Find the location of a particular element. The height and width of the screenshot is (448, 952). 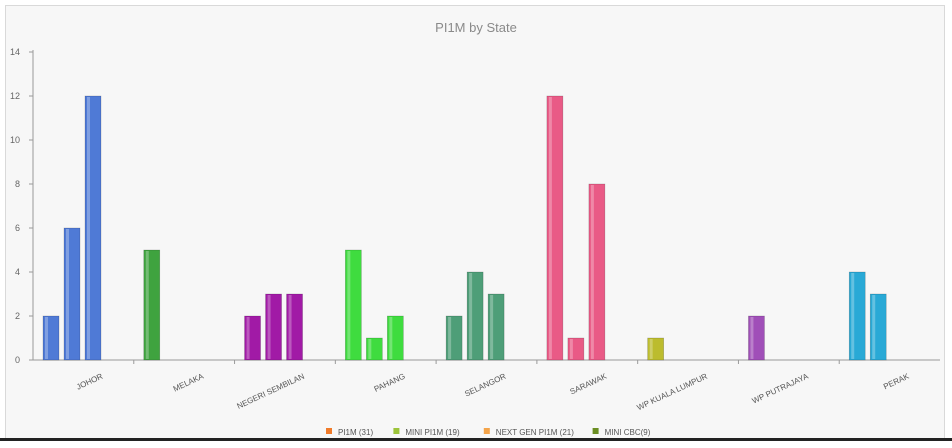

x-tick-label: SARAWAK is located at coordinates (589, 383).